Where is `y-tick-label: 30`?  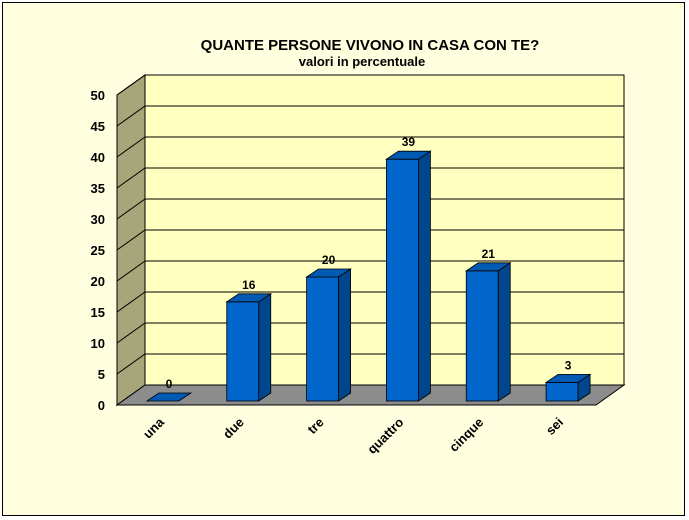 y-tick-label: 30 is located at coordinates (98, 219).